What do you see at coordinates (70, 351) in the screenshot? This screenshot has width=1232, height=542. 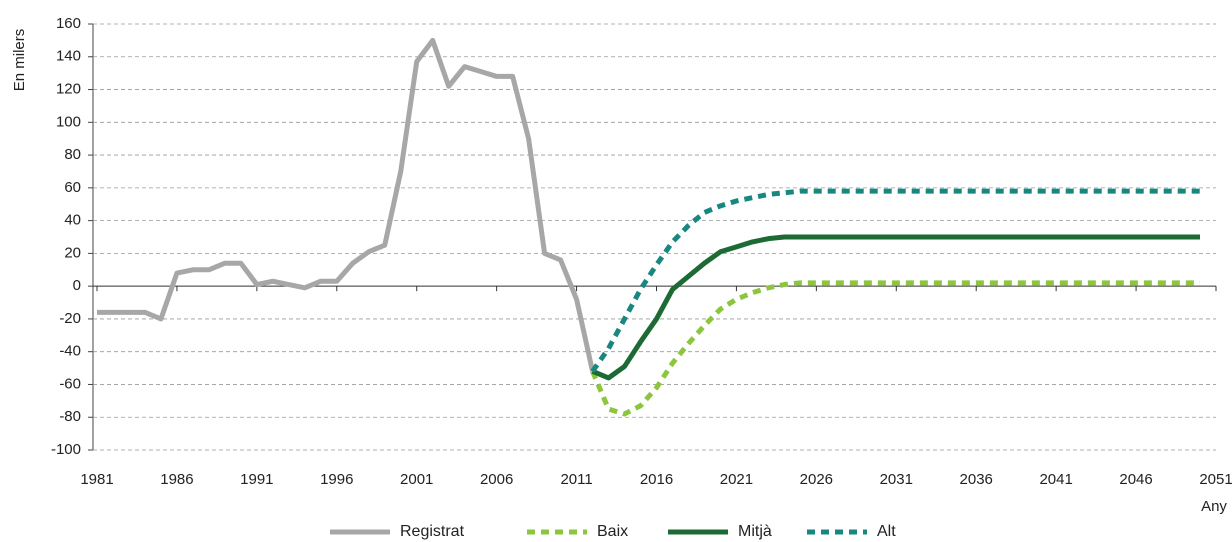 I see `y-tick-label: -40` at bounding box center [70, 351].